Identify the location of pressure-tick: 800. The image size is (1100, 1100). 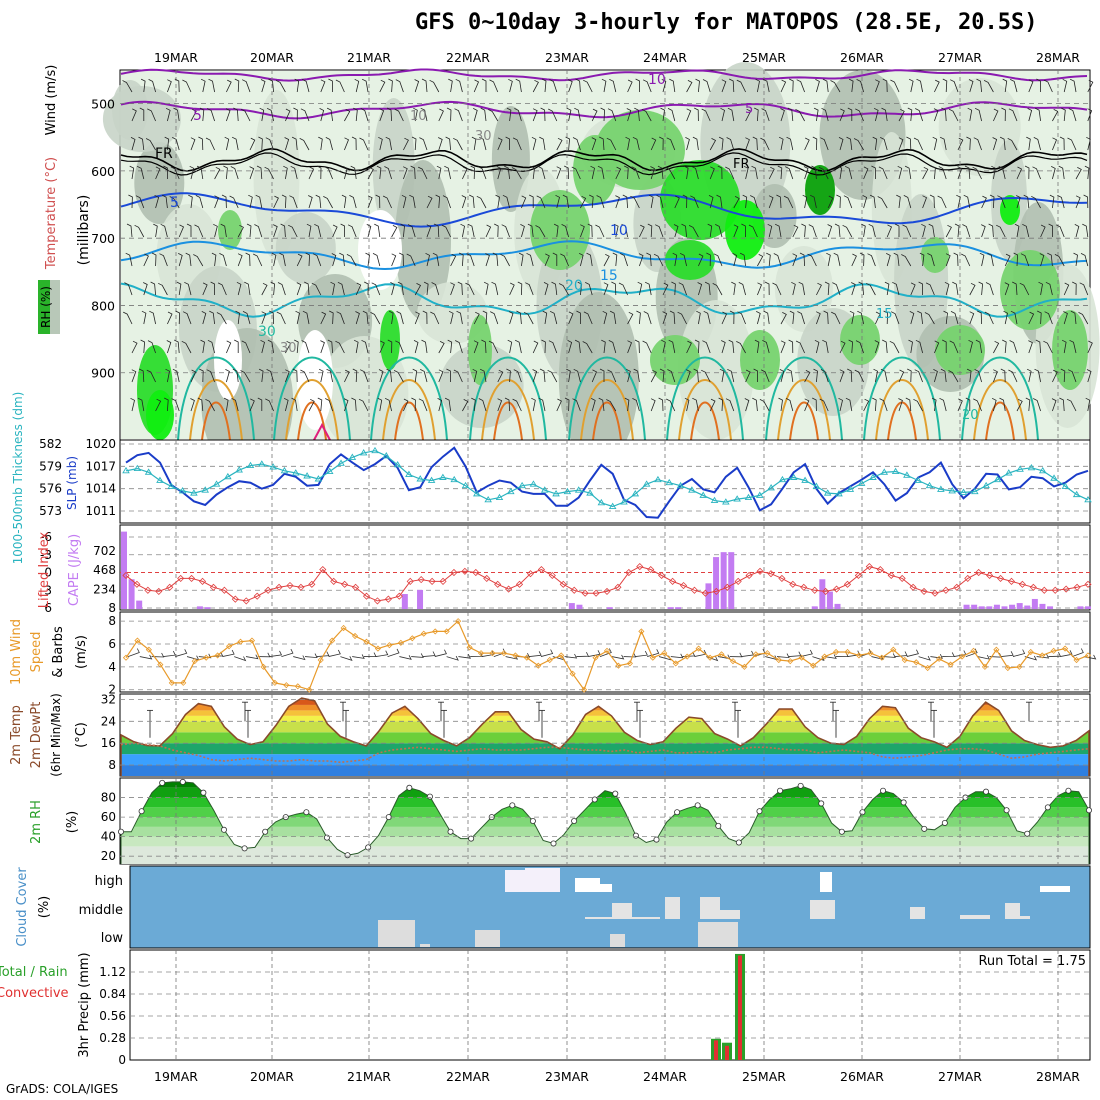
(103, 305).